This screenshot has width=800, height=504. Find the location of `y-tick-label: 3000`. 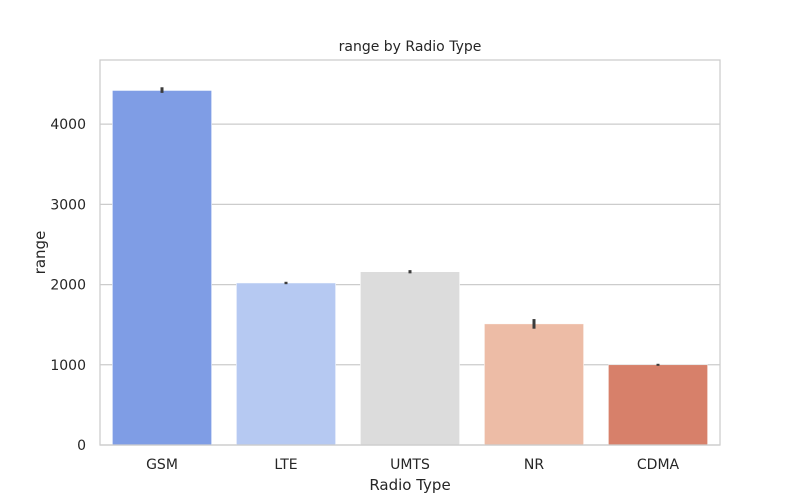

y-tick-label: 3000 is located at coordinates (68, 205).